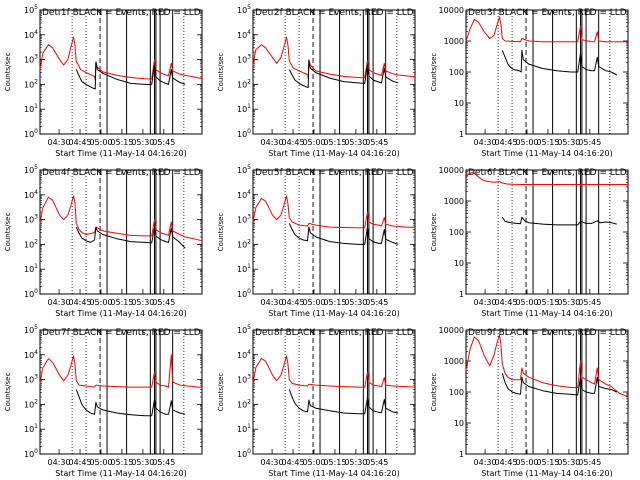  What do you see at coordinates (334, 173) in the screenshot?
I see `panel-title: Det 5f BLACK = Events, RED = LLD` at bounding box center [334, 173].